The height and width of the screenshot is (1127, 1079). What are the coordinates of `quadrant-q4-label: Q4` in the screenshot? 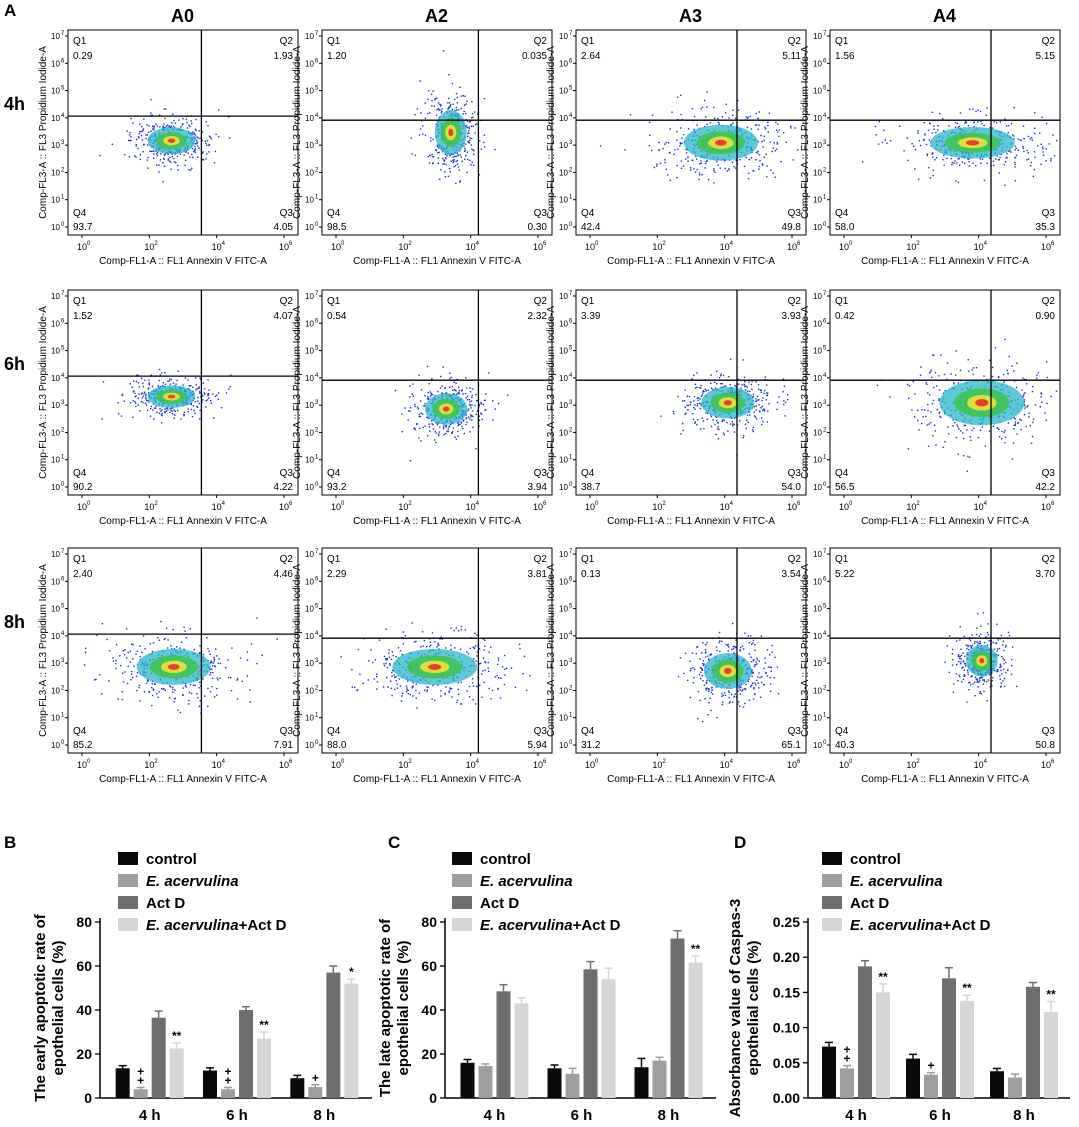 It's located at (80, 731).